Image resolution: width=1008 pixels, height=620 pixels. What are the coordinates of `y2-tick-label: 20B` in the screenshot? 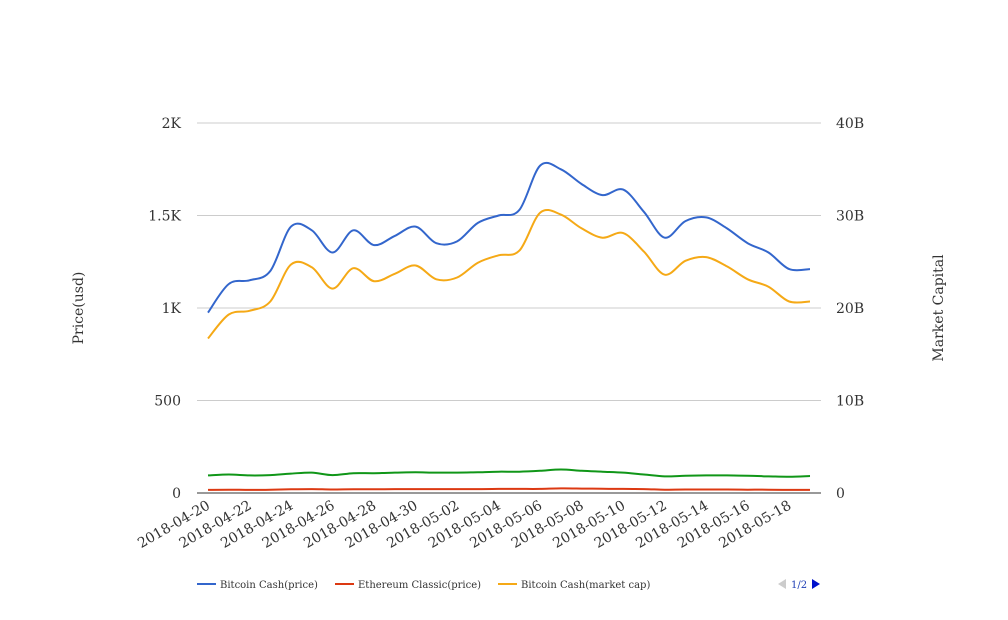 It's located at (850, 309).